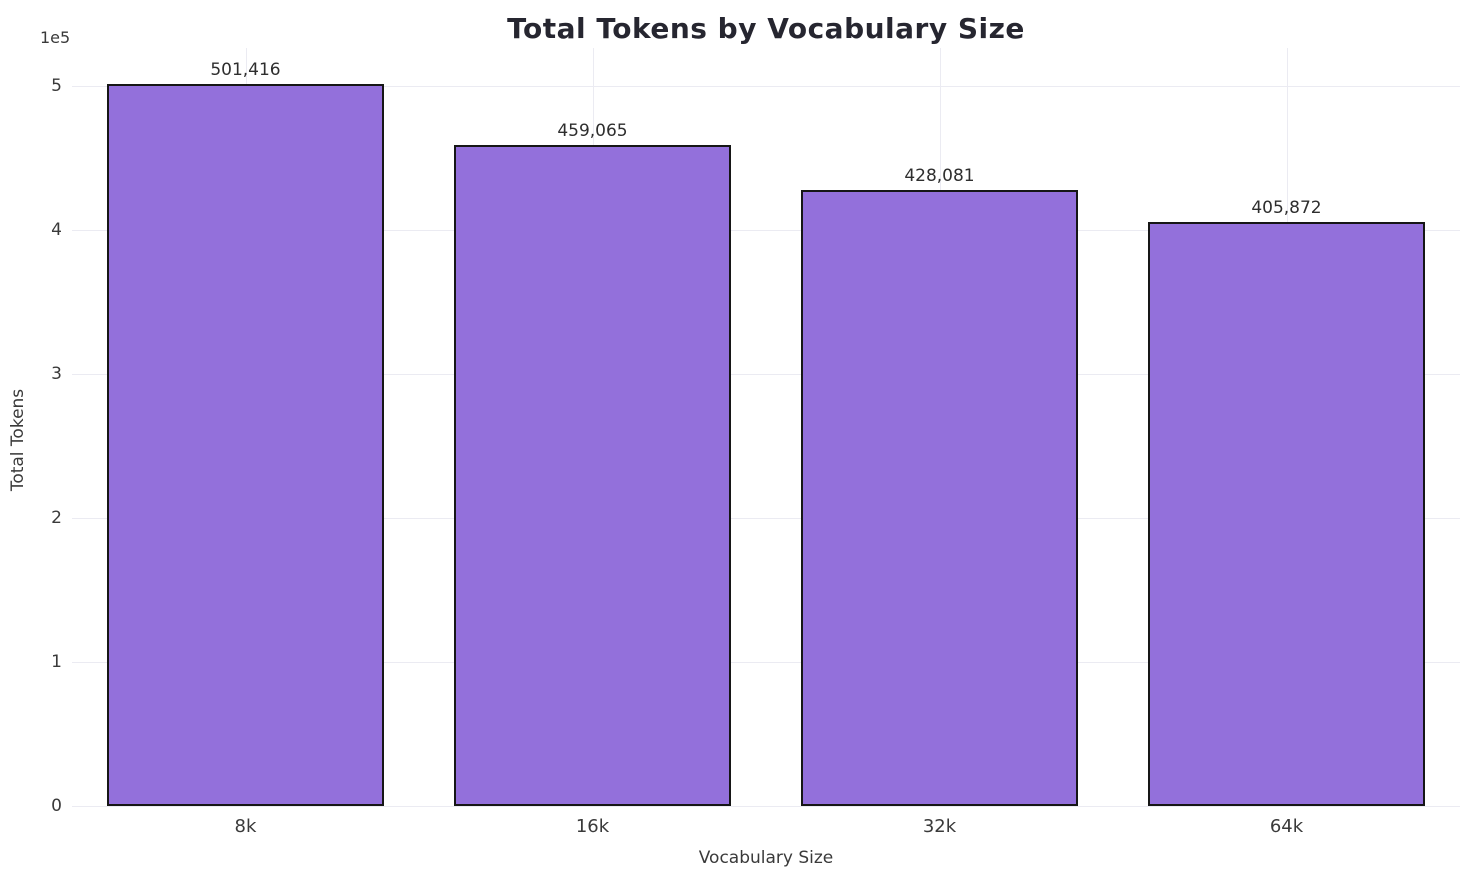 The width and height of the screenshot is (1483, 885). Describe the element at coordinates (1286, 513) in the screenshot. I see `bar-64k` at that location.